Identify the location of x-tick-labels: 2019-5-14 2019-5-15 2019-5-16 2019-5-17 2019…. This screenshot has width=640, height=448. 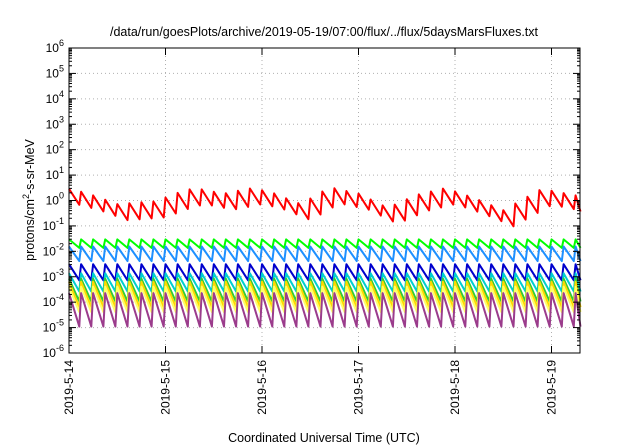
(310, 387).